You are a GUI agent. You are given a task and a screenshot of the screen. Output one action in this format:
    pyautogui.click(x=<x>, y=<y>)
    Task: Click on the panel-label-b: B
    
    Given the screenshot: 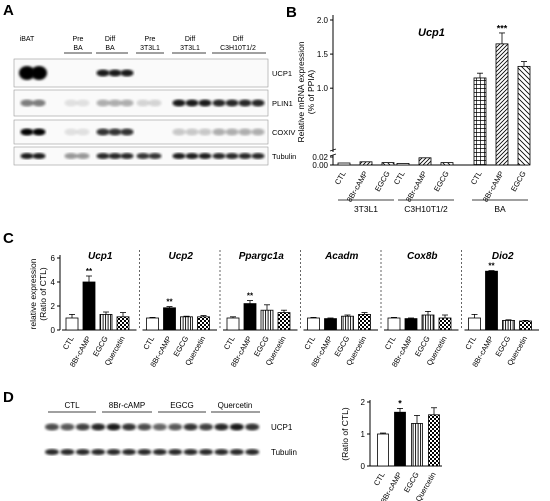 What is the action you would take?
    pyautogui.click(x=291, y=12)
    